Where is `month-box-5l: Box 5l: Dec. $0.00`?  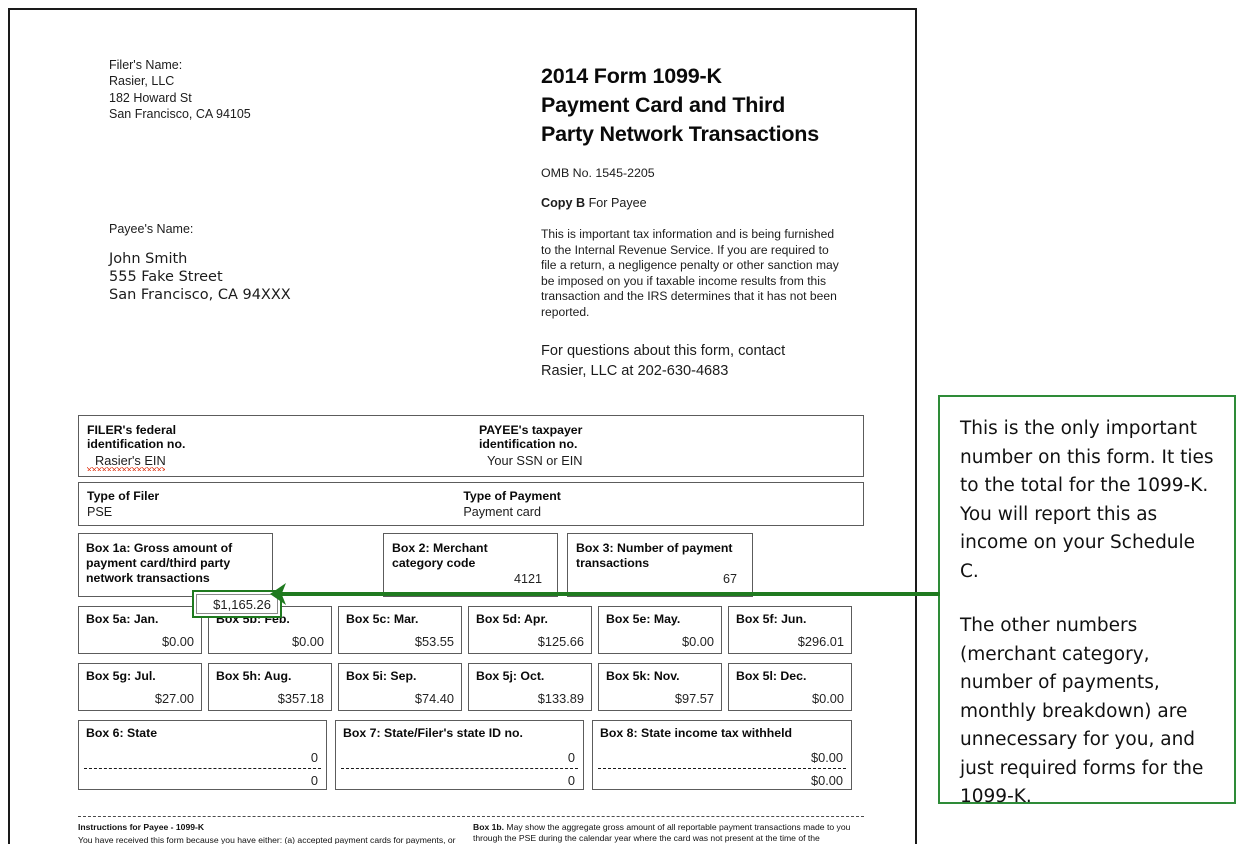
month-box-5l: Box 5l: Dec. $0.00 is located at coordinates (790, 687).